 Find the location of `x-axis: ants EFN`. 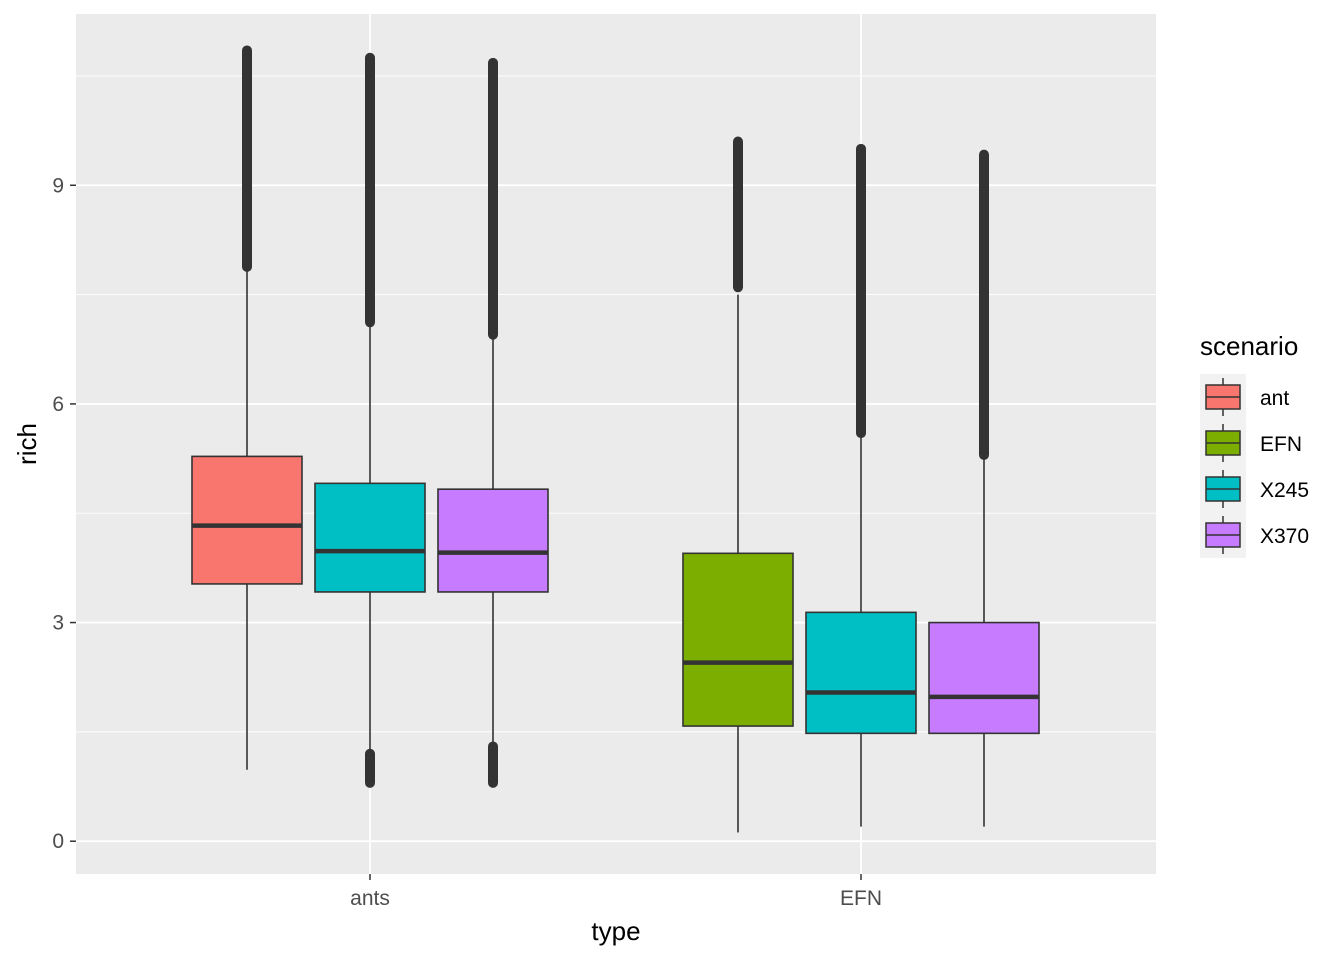

x-axis: ants EFN is located at coordinates (616, 892).